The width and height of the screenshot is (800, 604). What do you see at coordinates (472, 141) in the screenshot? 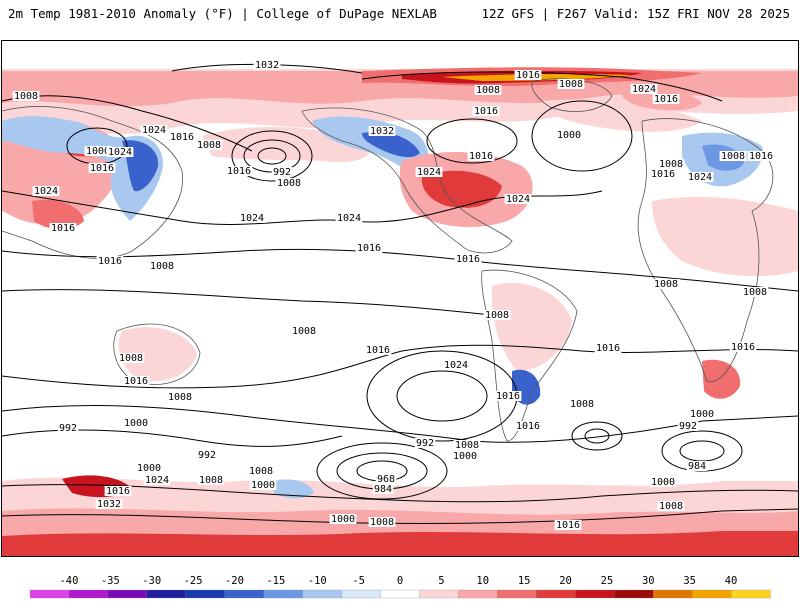
I see `low-north-atlantic` at bounding box center [472, 141].